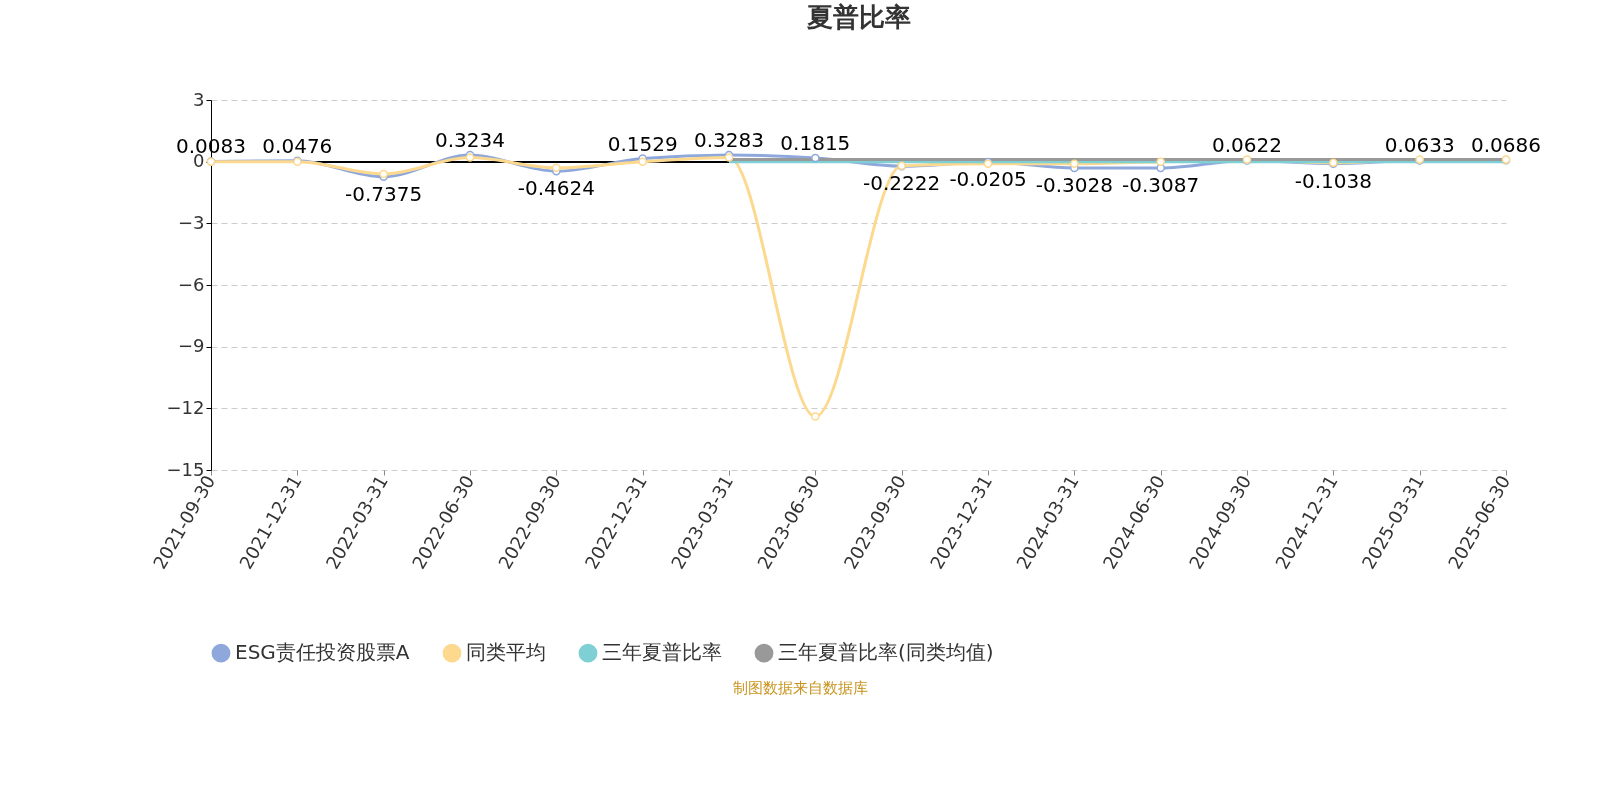  I want to click on legend-label: ESG责任投资股票A, so click(322, 652).